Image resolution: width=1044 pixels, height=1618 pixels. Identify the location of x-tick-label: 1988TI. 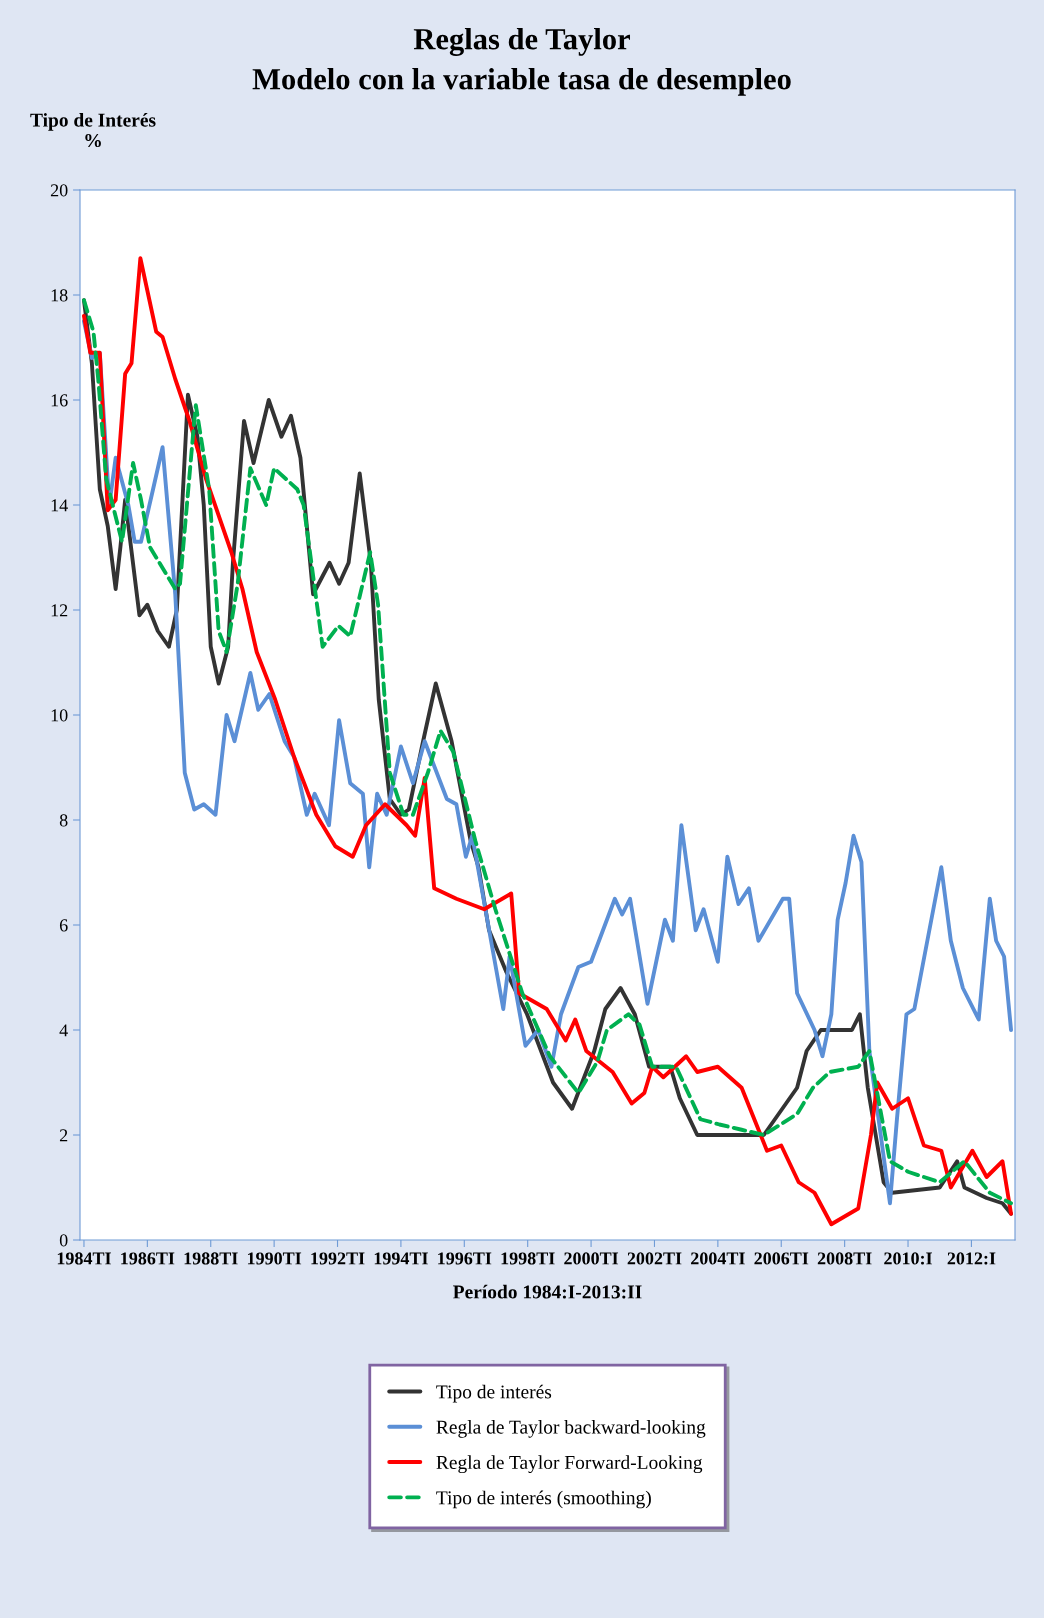
(211, 1258).